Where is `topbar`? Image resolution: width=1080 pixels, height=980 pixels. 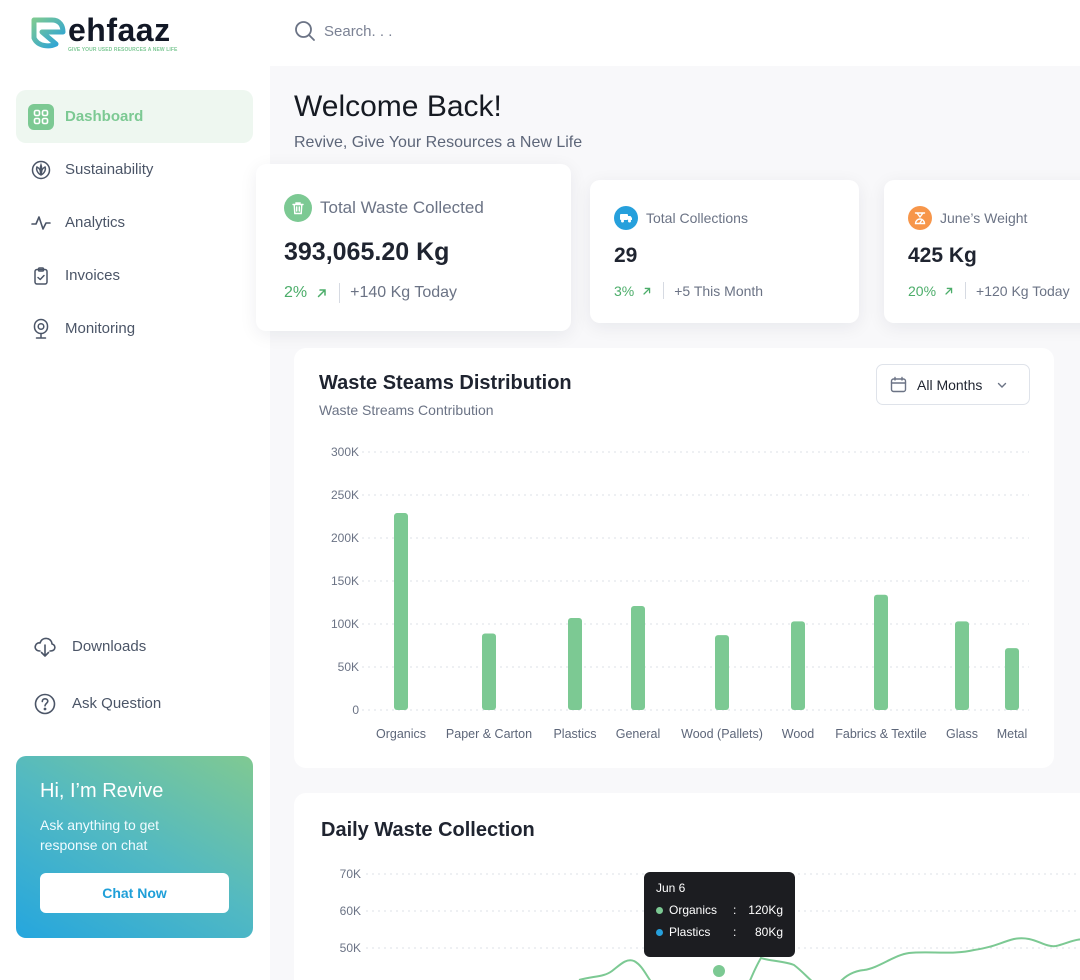 topbar is located at coordinates (675, 33).